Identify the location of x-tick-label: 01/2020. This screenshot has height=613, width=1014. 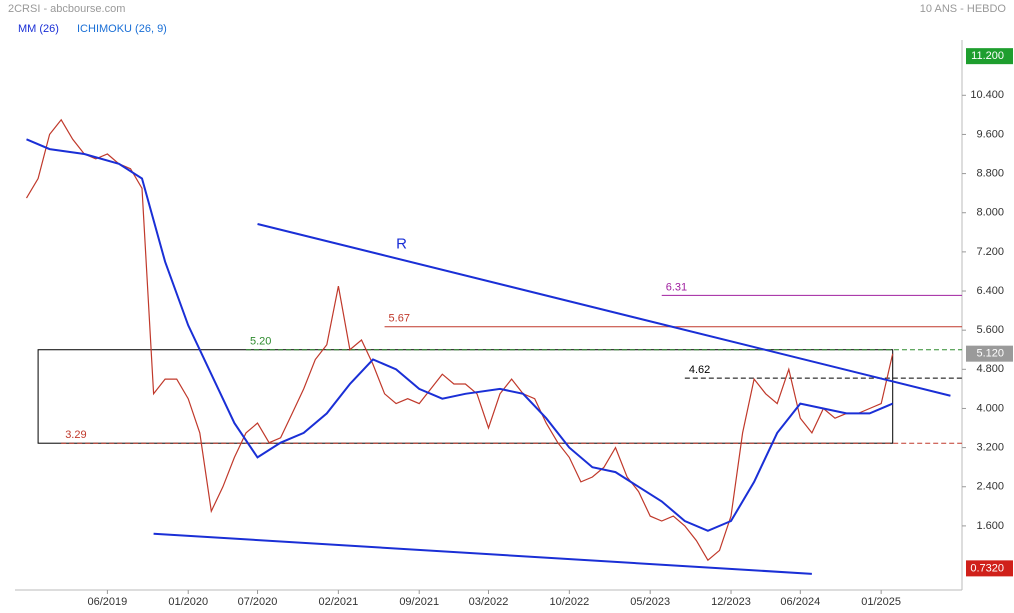
(188, 602).